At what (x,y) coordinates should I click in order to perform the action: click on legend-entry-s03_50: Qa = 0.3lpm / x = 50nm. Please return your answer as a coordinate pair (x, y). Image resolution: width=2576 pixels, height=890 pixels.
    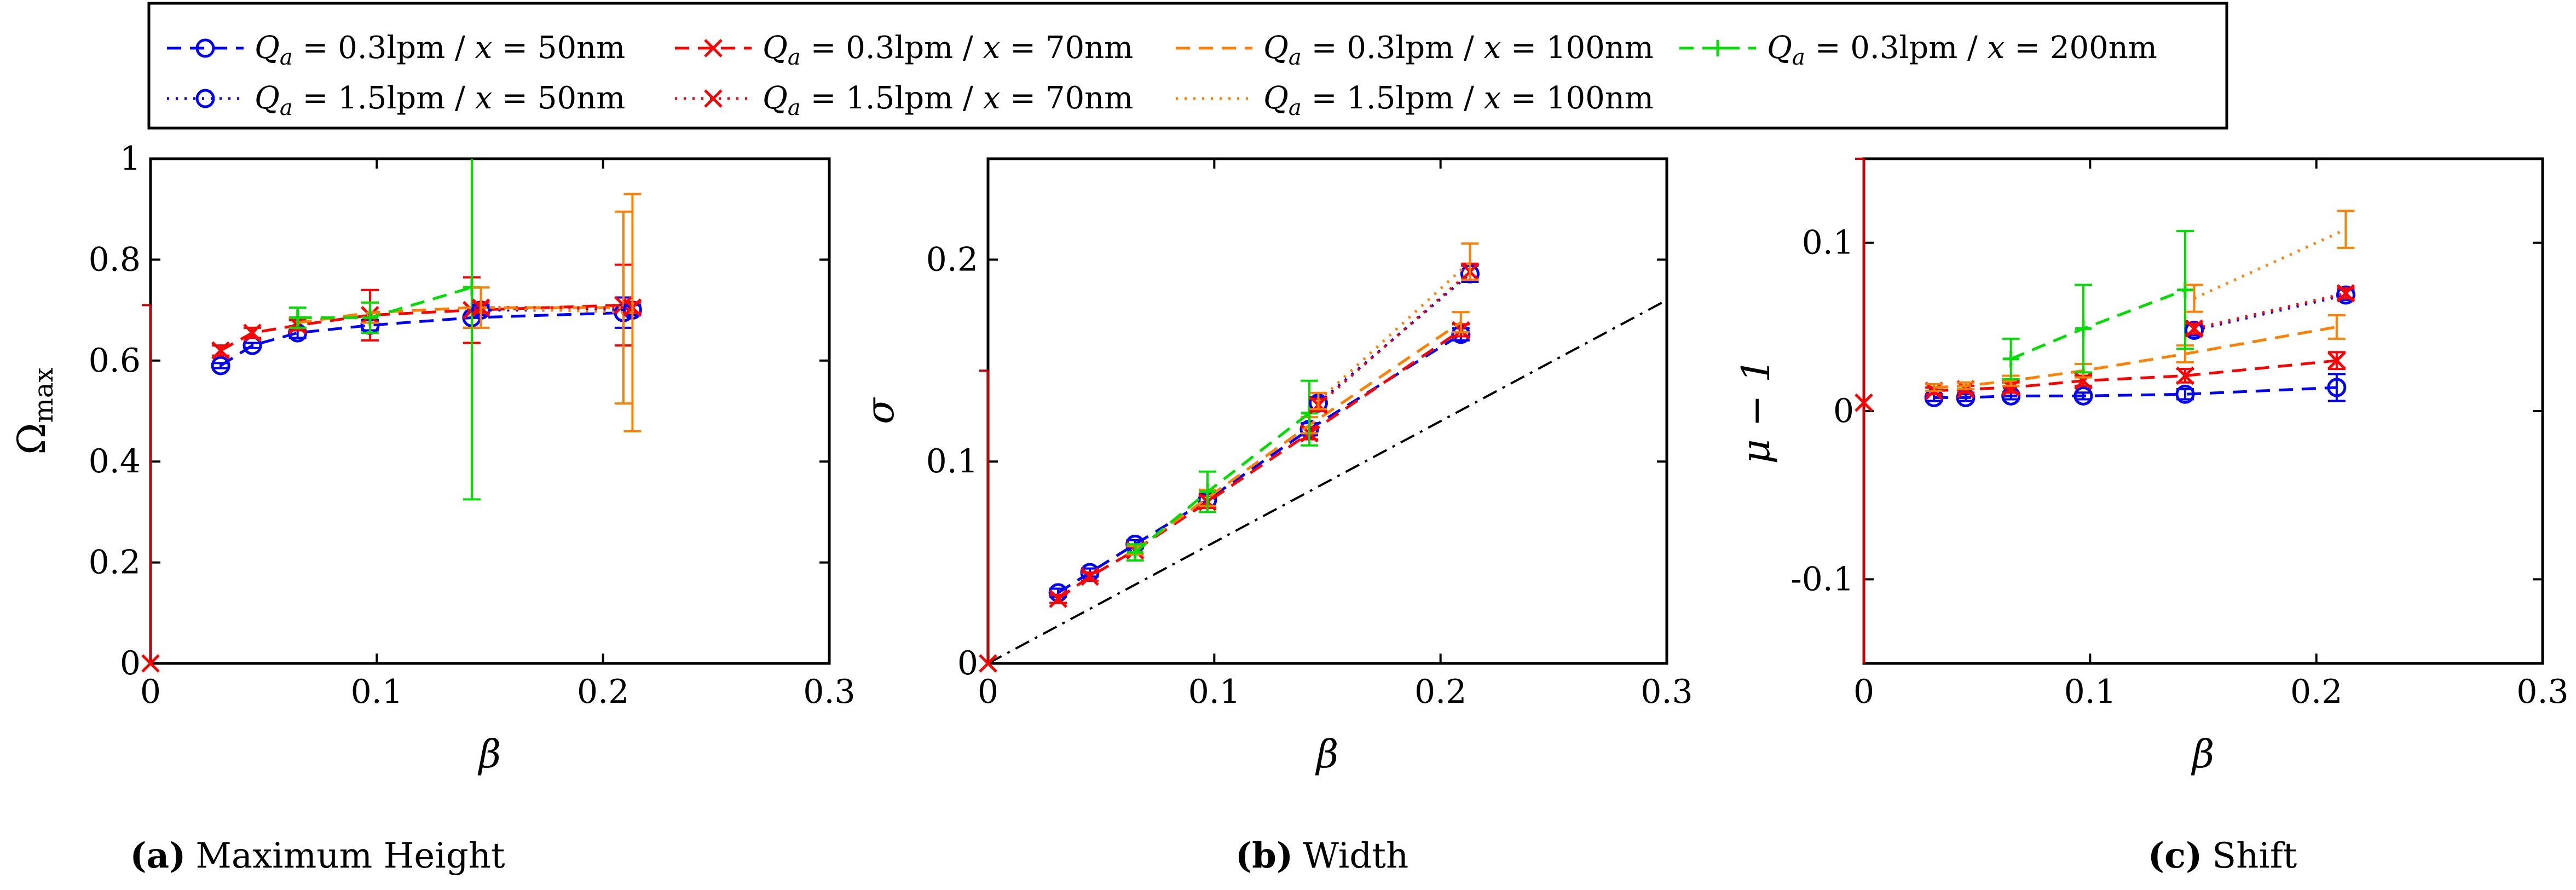
    Looking at the image, I should click on (396, 50).